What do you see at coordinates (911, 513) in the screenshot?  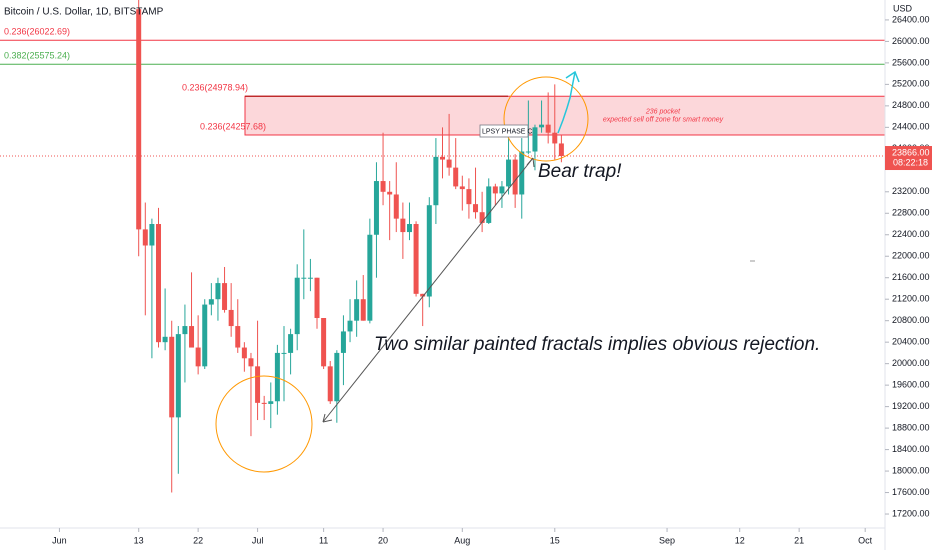 I see `y-tick-label: 17200.00` at bounding box center [911, 513].